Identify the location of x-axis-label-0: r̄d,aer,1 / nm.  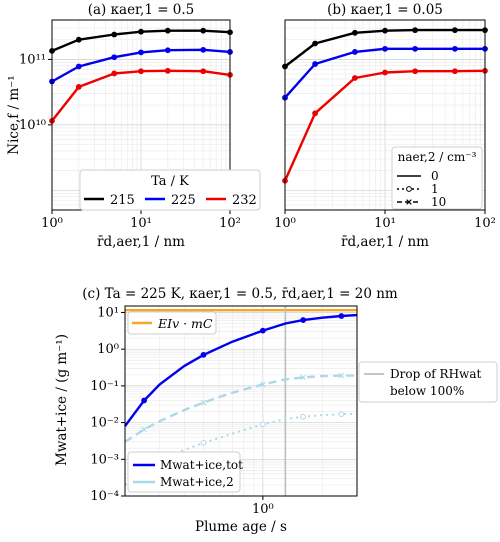
(141, 242).